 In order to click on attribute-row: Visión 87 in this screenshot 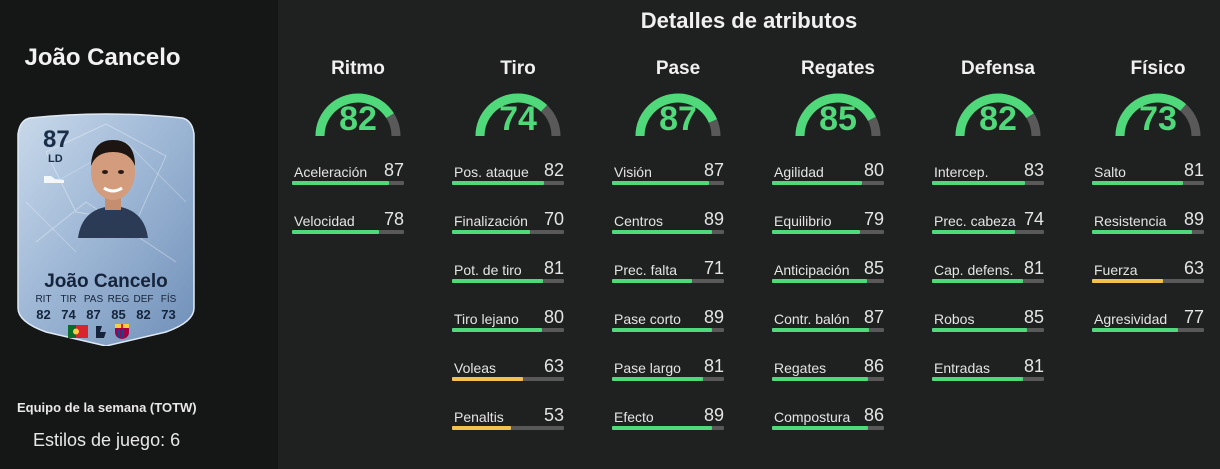, I will do `click(672, 175)`.